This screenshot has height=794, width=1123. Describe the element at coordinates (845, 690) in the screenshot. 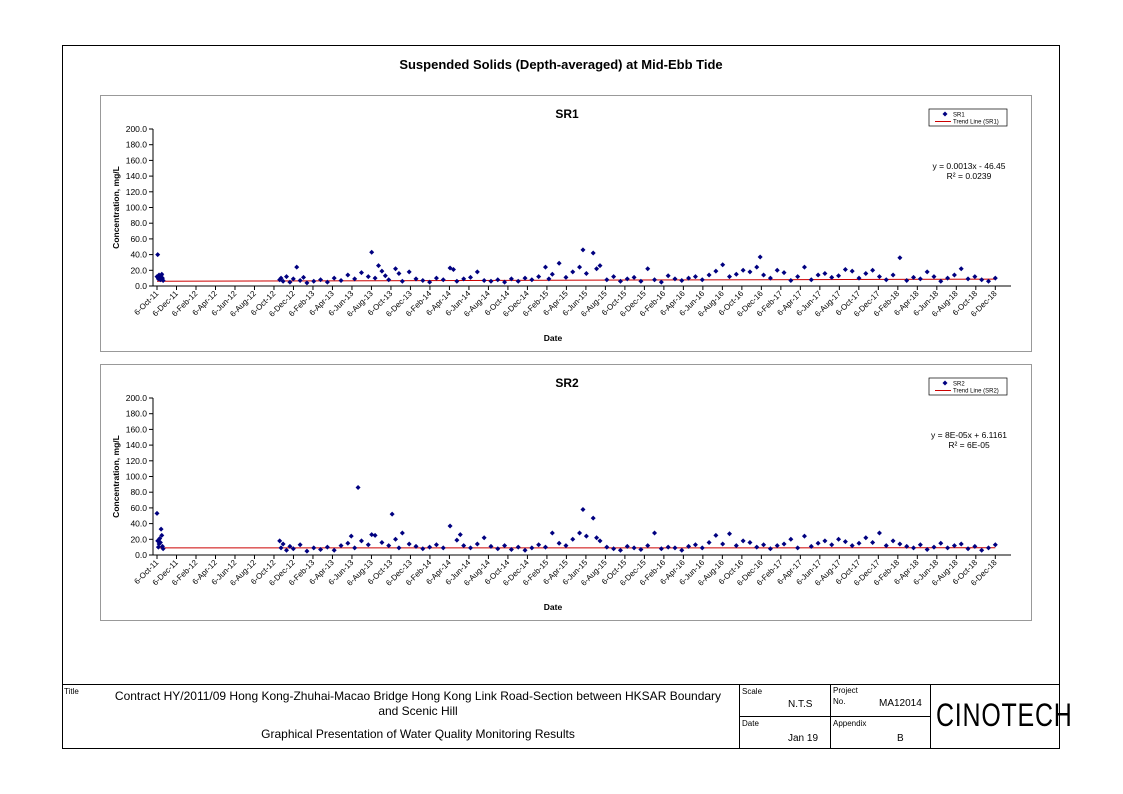

I see `project-label: Project` at that location.